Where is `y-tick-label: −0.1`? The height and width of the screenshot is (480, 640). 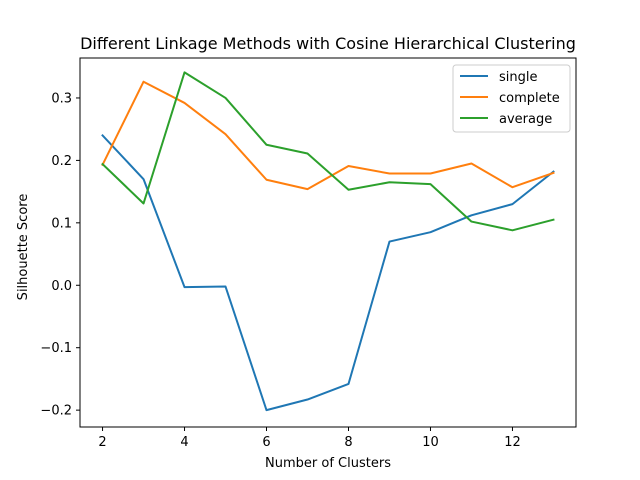 y-tick-label: −0.1 is located at coordinates (56, 348).